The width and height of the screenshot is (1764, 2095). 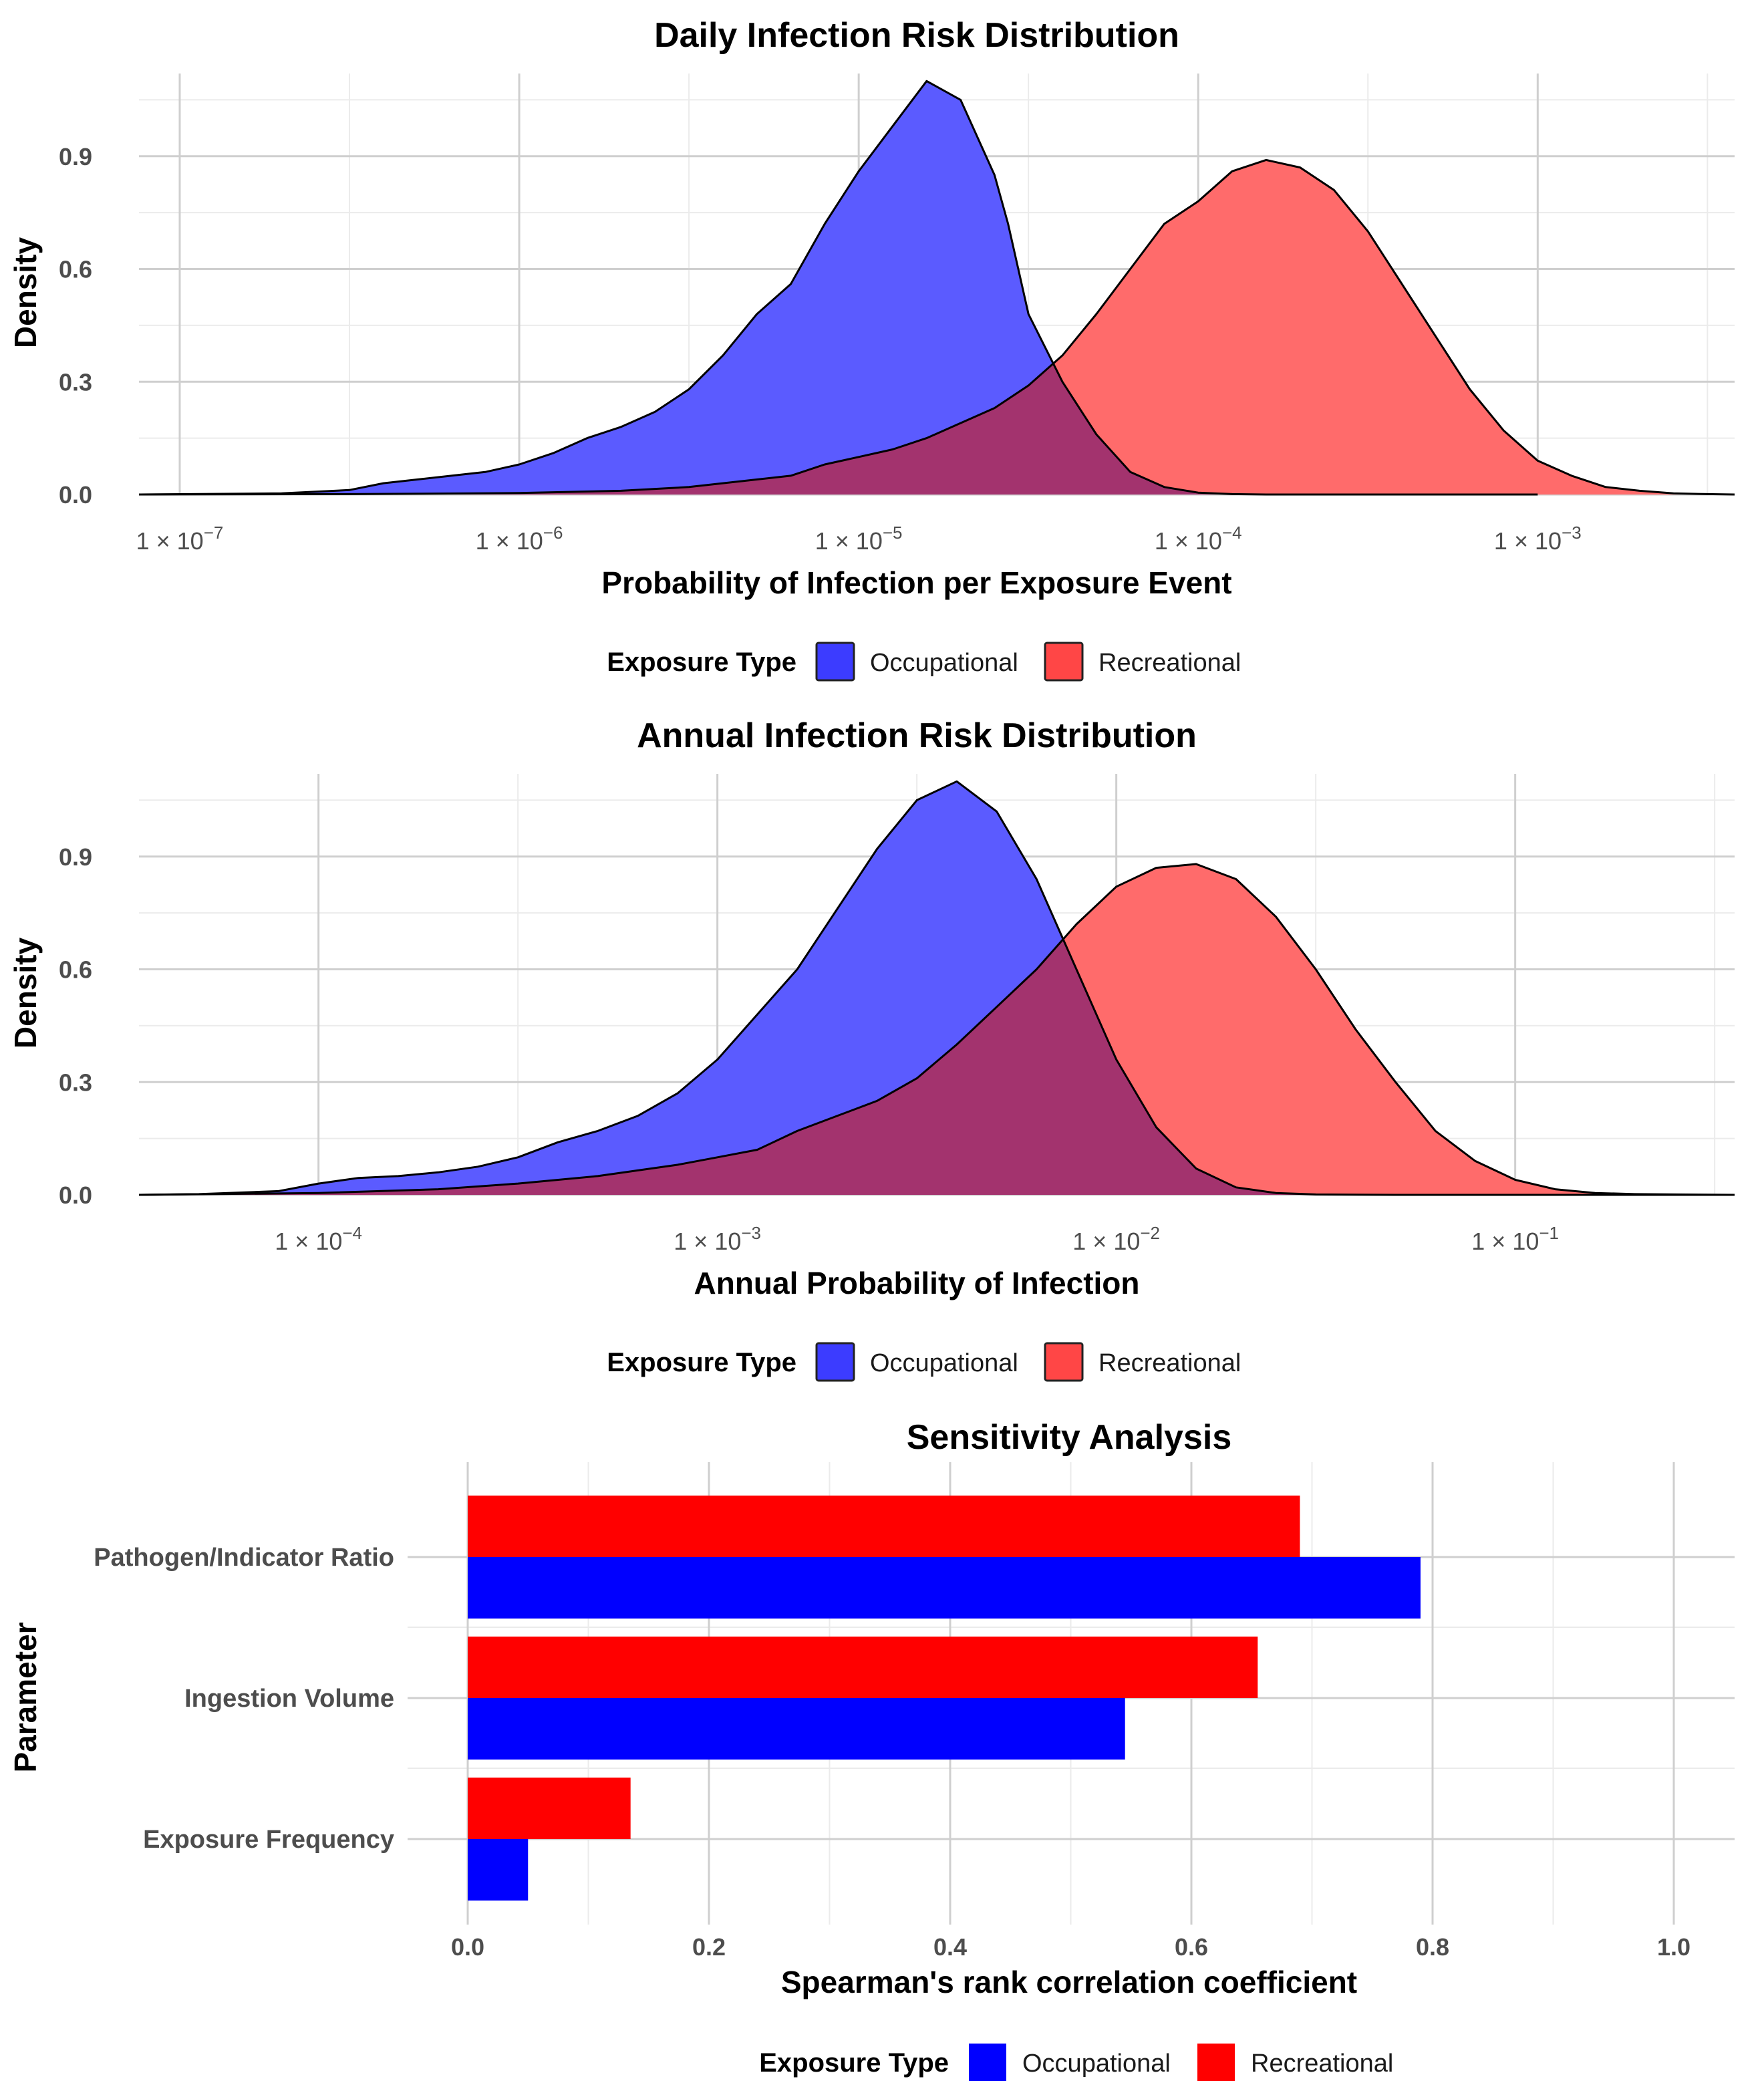 What do you see at coordinates (1322, 2064) in the screenshot?
I see `sensitivity-legend-recreational-label: Recreational` at bounding box center [1322, 2064].